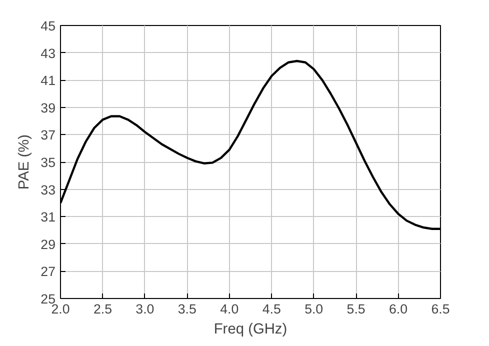 Image resolution: width=489 pixels, height=346 pixels. What do you see at coordinates (48, 135) in the screenshot?
I see `y-tick-label: 37` at bounding box center [48, 135].